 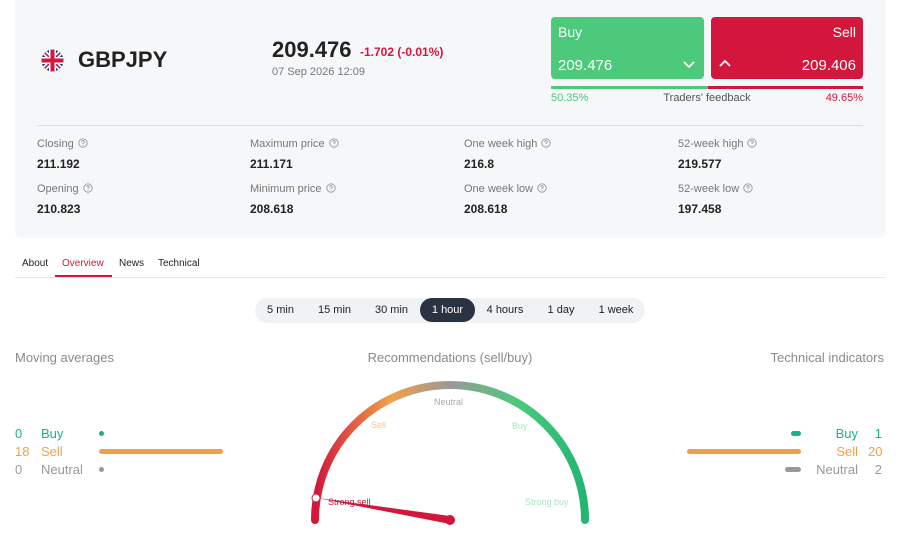 What do you see at coordinates (334, 310) in the screenshot?
I see `timeframe-button: 15 min` at bounding box center [334, 310].